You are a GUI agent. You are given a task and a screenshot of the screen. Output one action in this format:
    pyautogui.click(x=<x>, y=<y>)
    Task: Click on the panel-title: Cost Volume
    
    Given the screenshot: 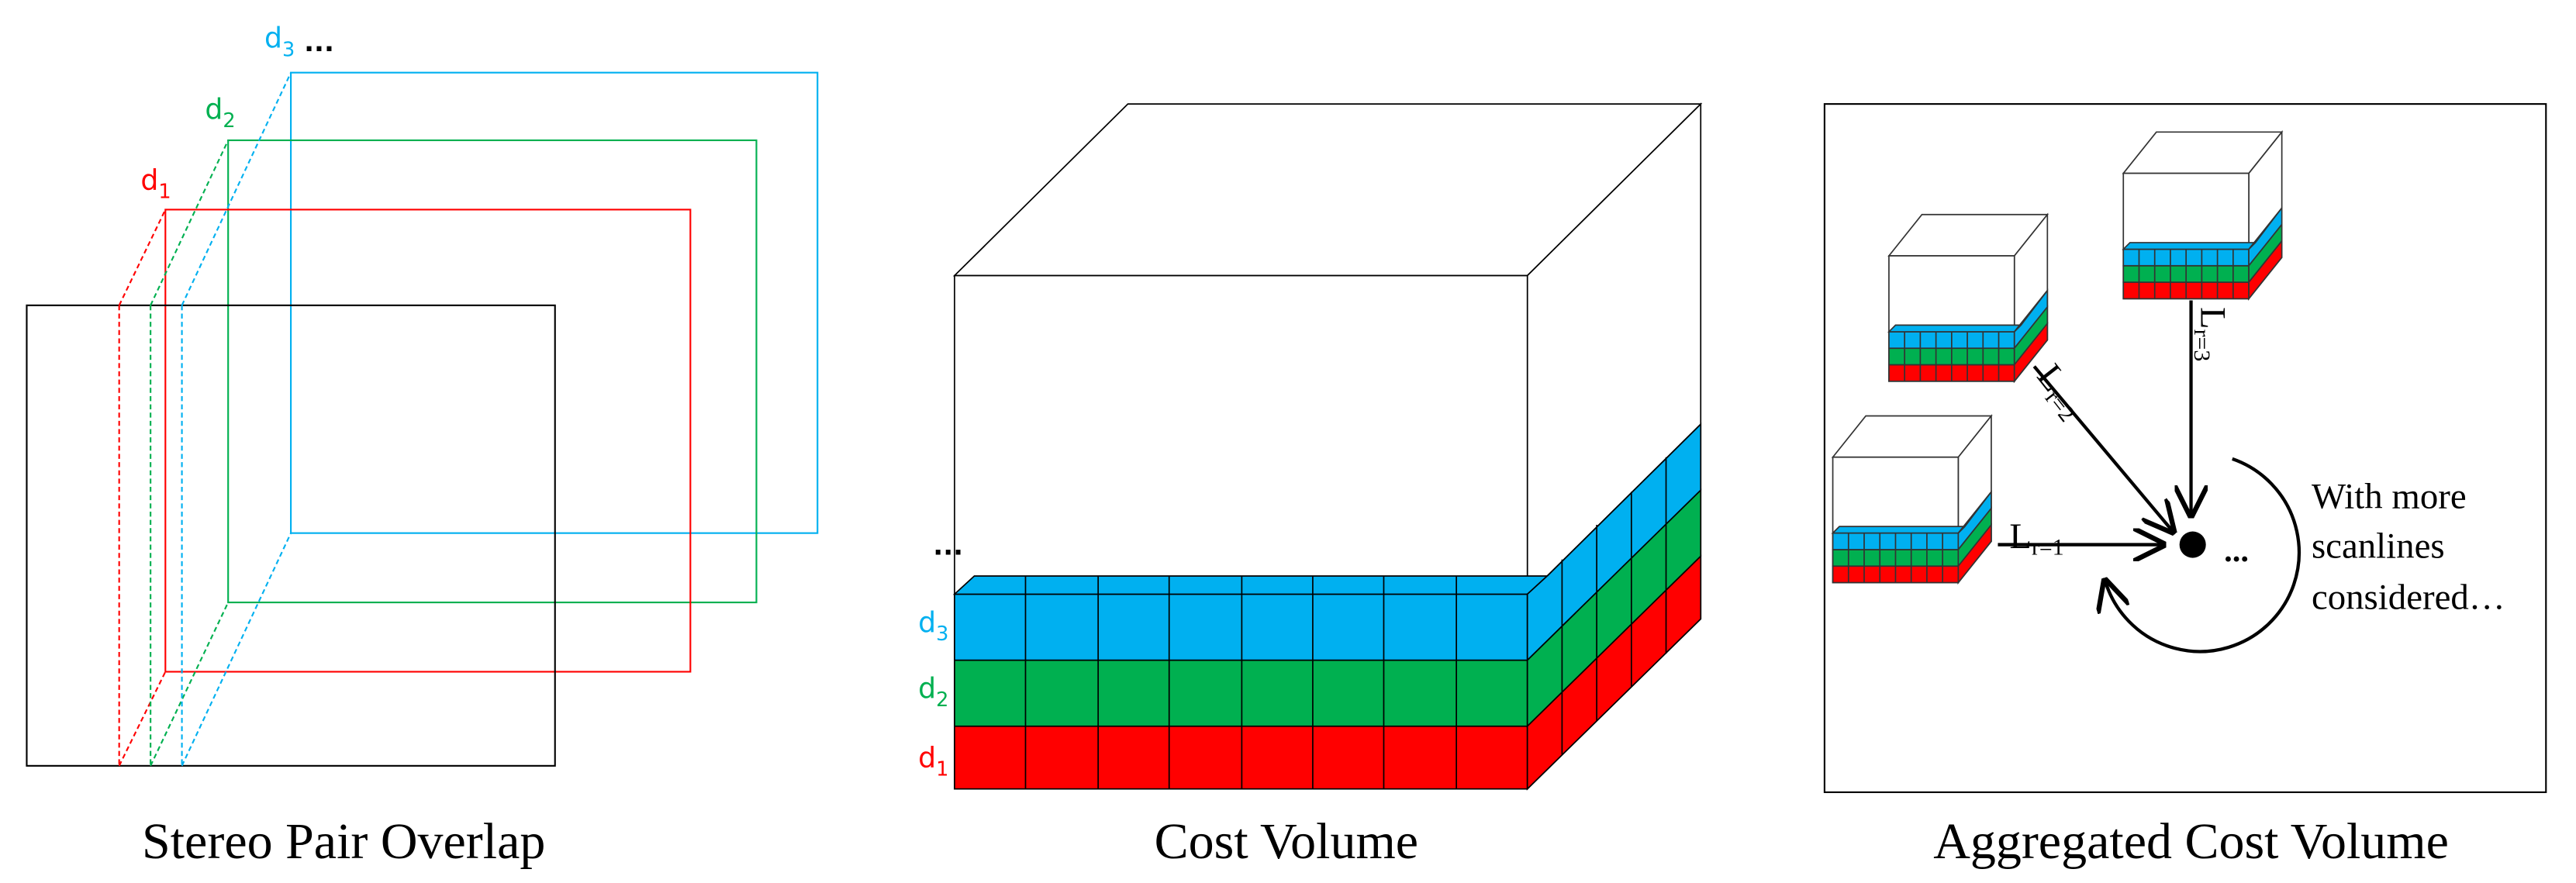 What is the action you would take?
    pyautogui.click(x=1287, y=841)
    